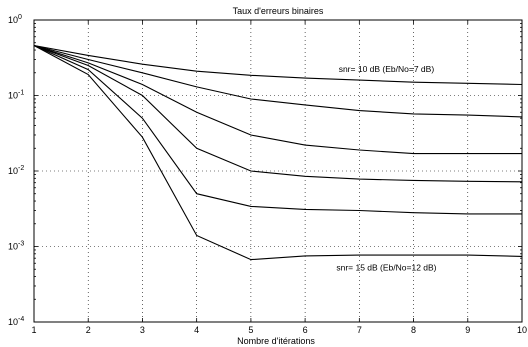  Describe the element at coordinates (276, 341) in the screenshot. I see `x-axis-label: Nombre d'itérations` at that location.